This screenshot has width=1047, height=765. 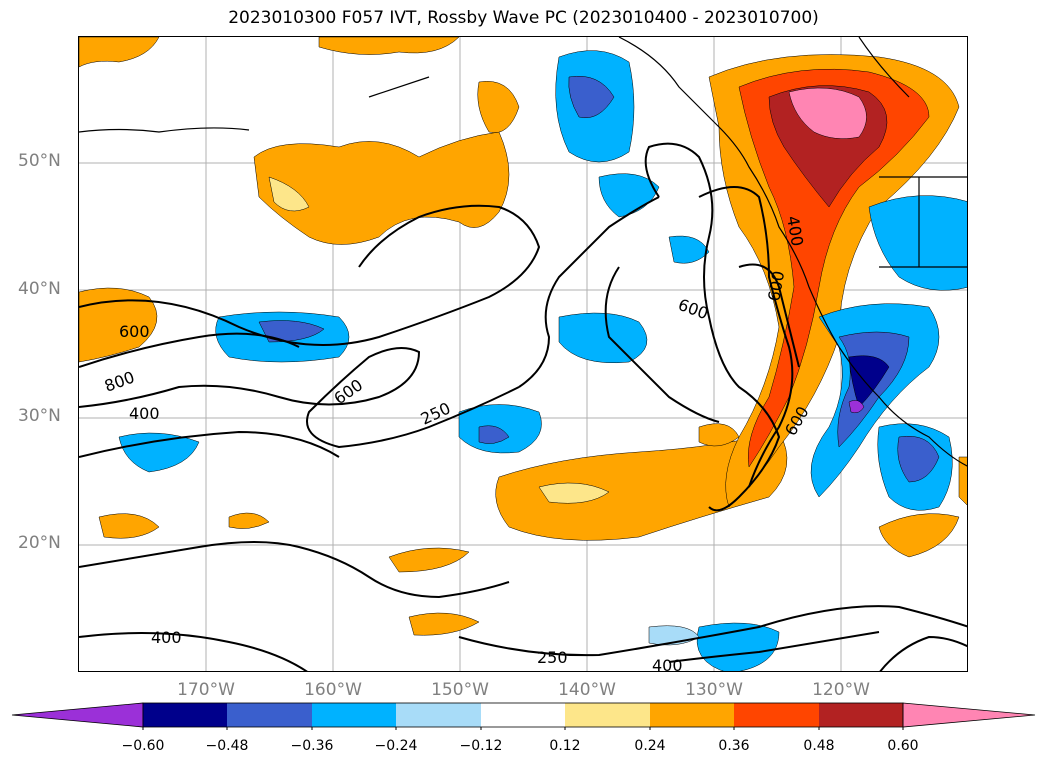 I want to click on colorbar-outline, so click(x=523, y=715).